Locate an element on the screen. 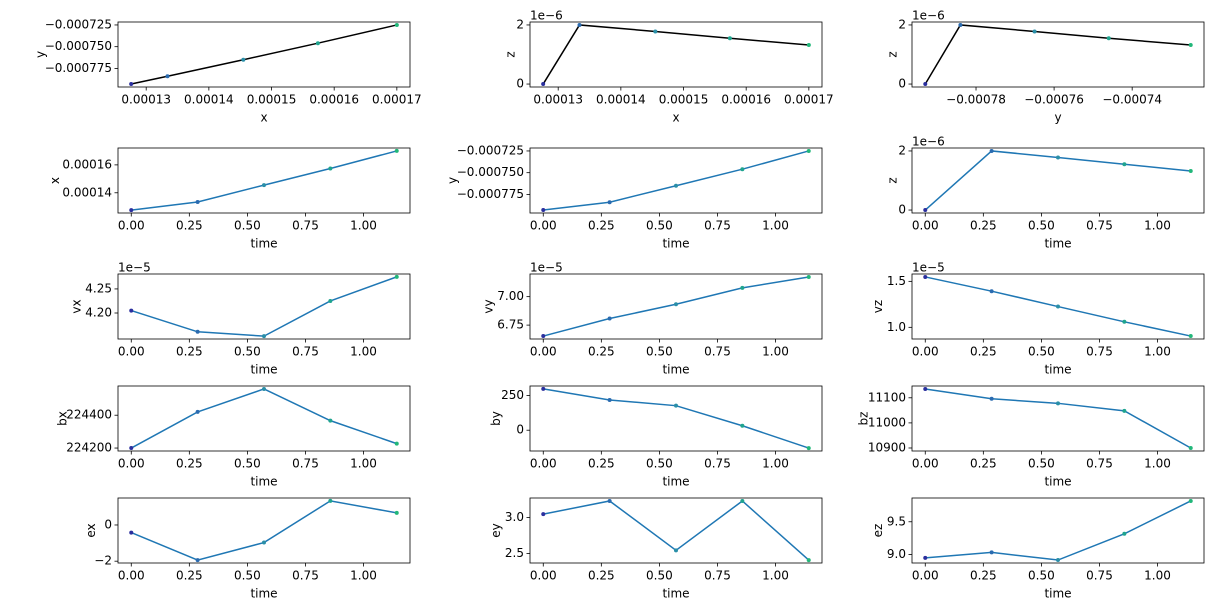 This screenshot has height=611, width=1211. offset-text: 1e−5 is located at coordinates (134, 268).